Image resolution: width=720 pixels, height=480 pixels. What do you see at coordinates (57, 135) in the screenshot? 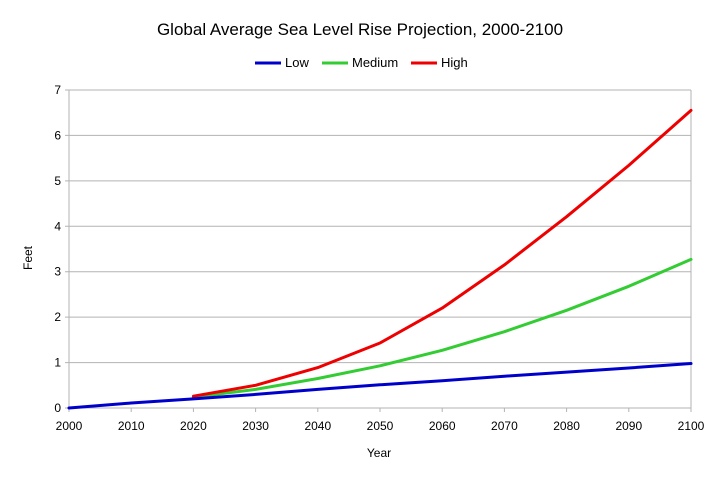
I see `y-tick-label: 6` at bounding box center [57, 135].